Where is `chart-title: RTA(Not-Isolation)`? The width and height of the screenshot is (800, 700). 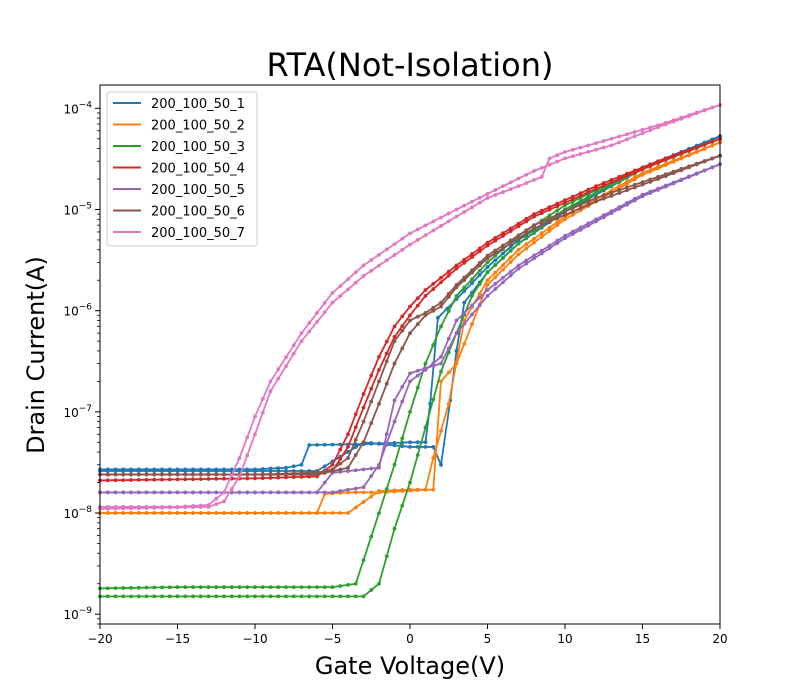
chart-title: RTA(Not-Isolation) is located at coordinates (410, 65).